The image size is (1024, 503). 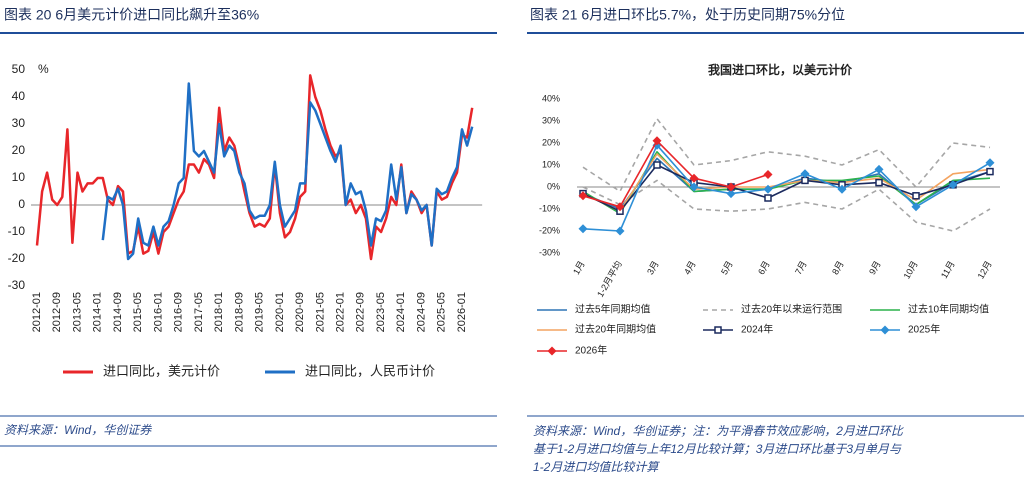 I want to click on x-tick-label: 2024-01, so click(x=401, y=312).